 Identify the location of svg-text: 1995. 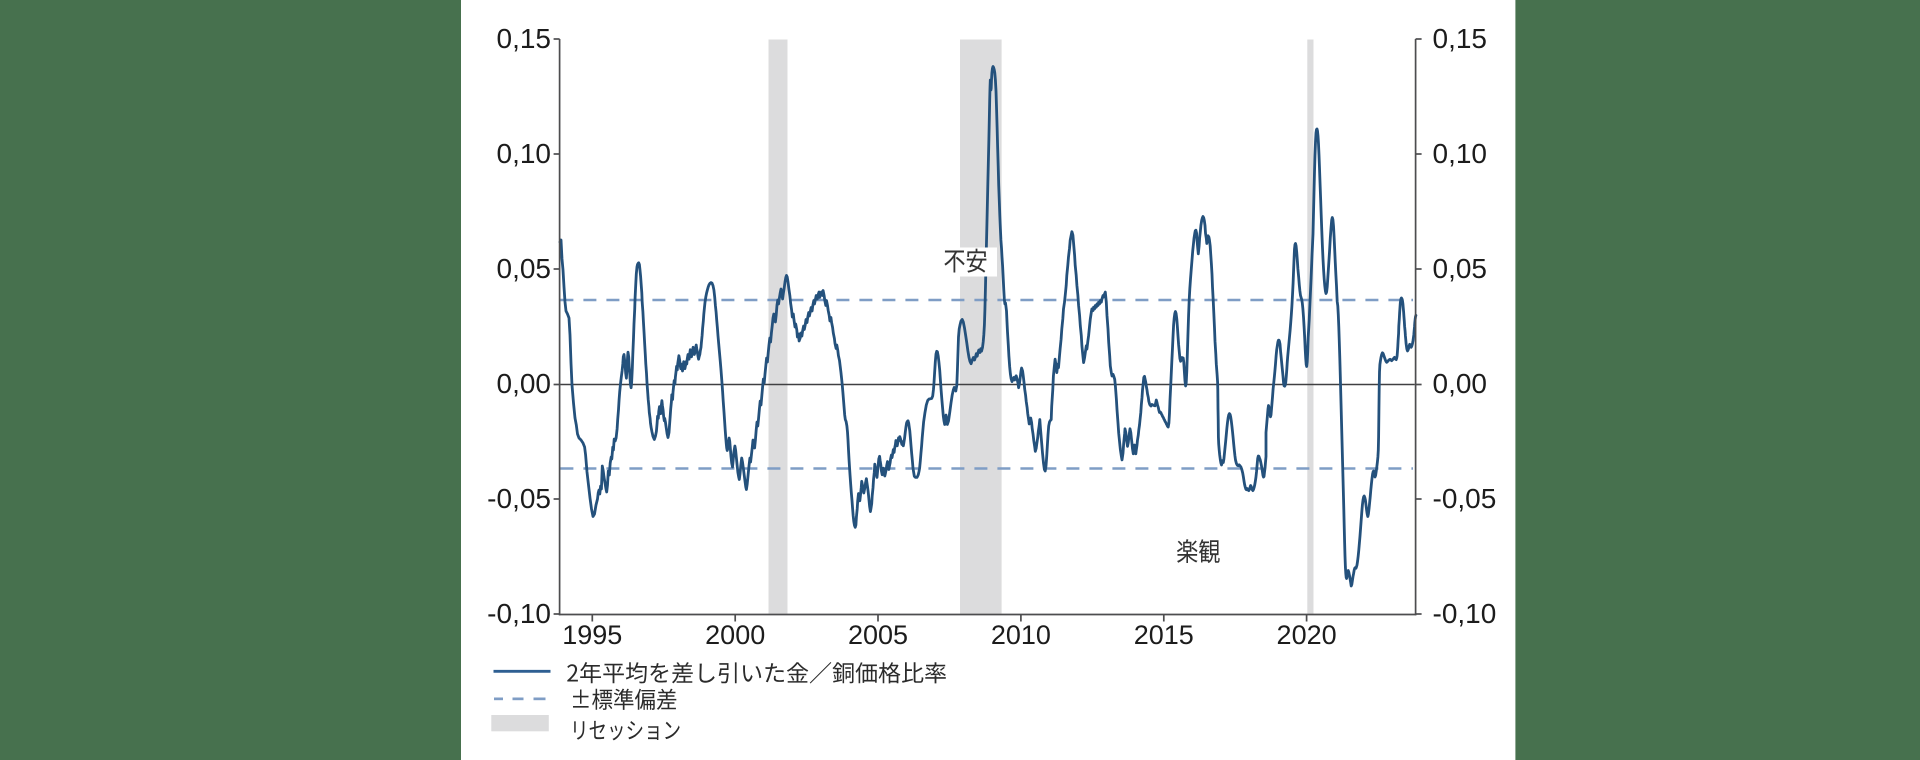
(592, 635).